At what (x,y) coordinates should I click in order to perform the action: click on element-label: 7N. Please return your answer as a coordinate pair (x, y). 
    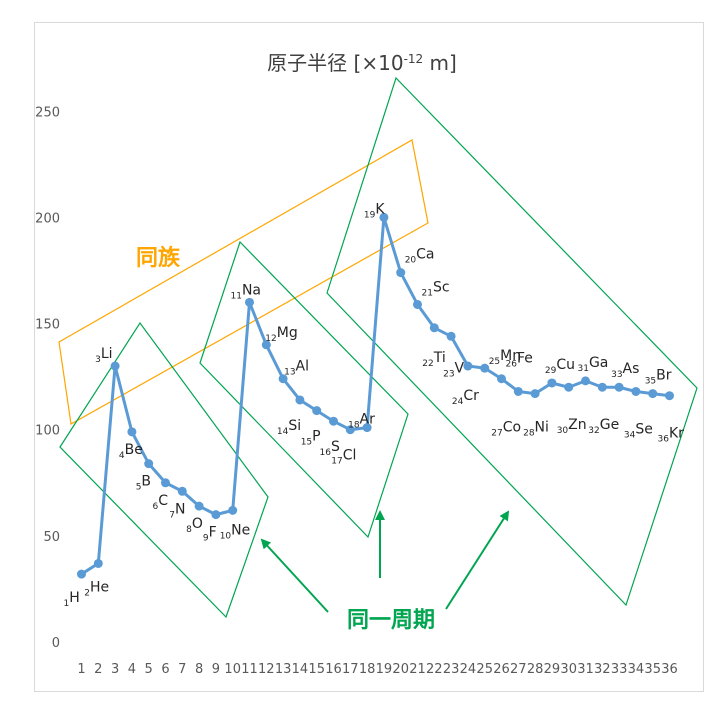
    Looking at the image, I should click on (177, 510).